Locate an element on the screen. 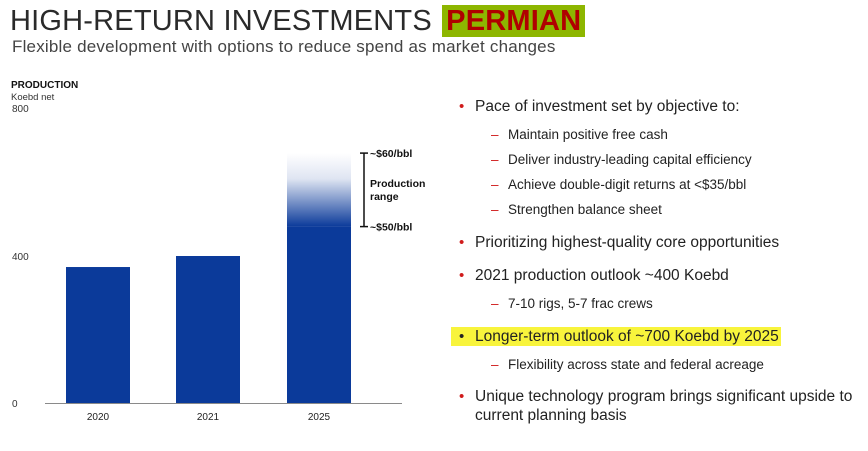 Image resolution: width=868 pixels, height=451 pixels. bar-2021 is located at coordinates (208, 329).